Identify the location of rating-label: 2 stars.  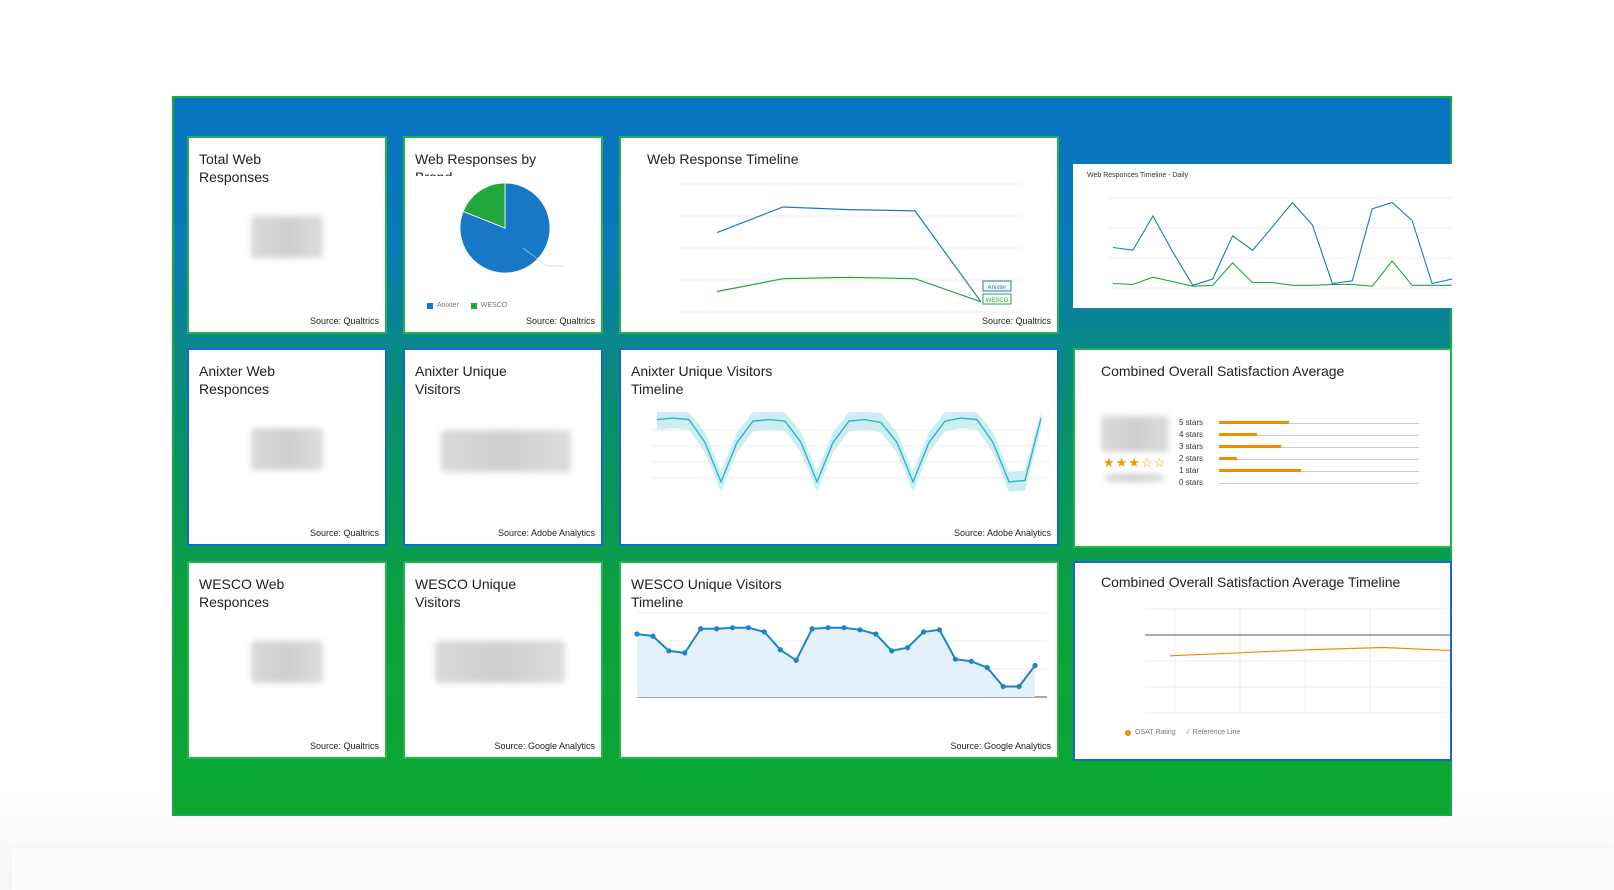
(1191, 458).